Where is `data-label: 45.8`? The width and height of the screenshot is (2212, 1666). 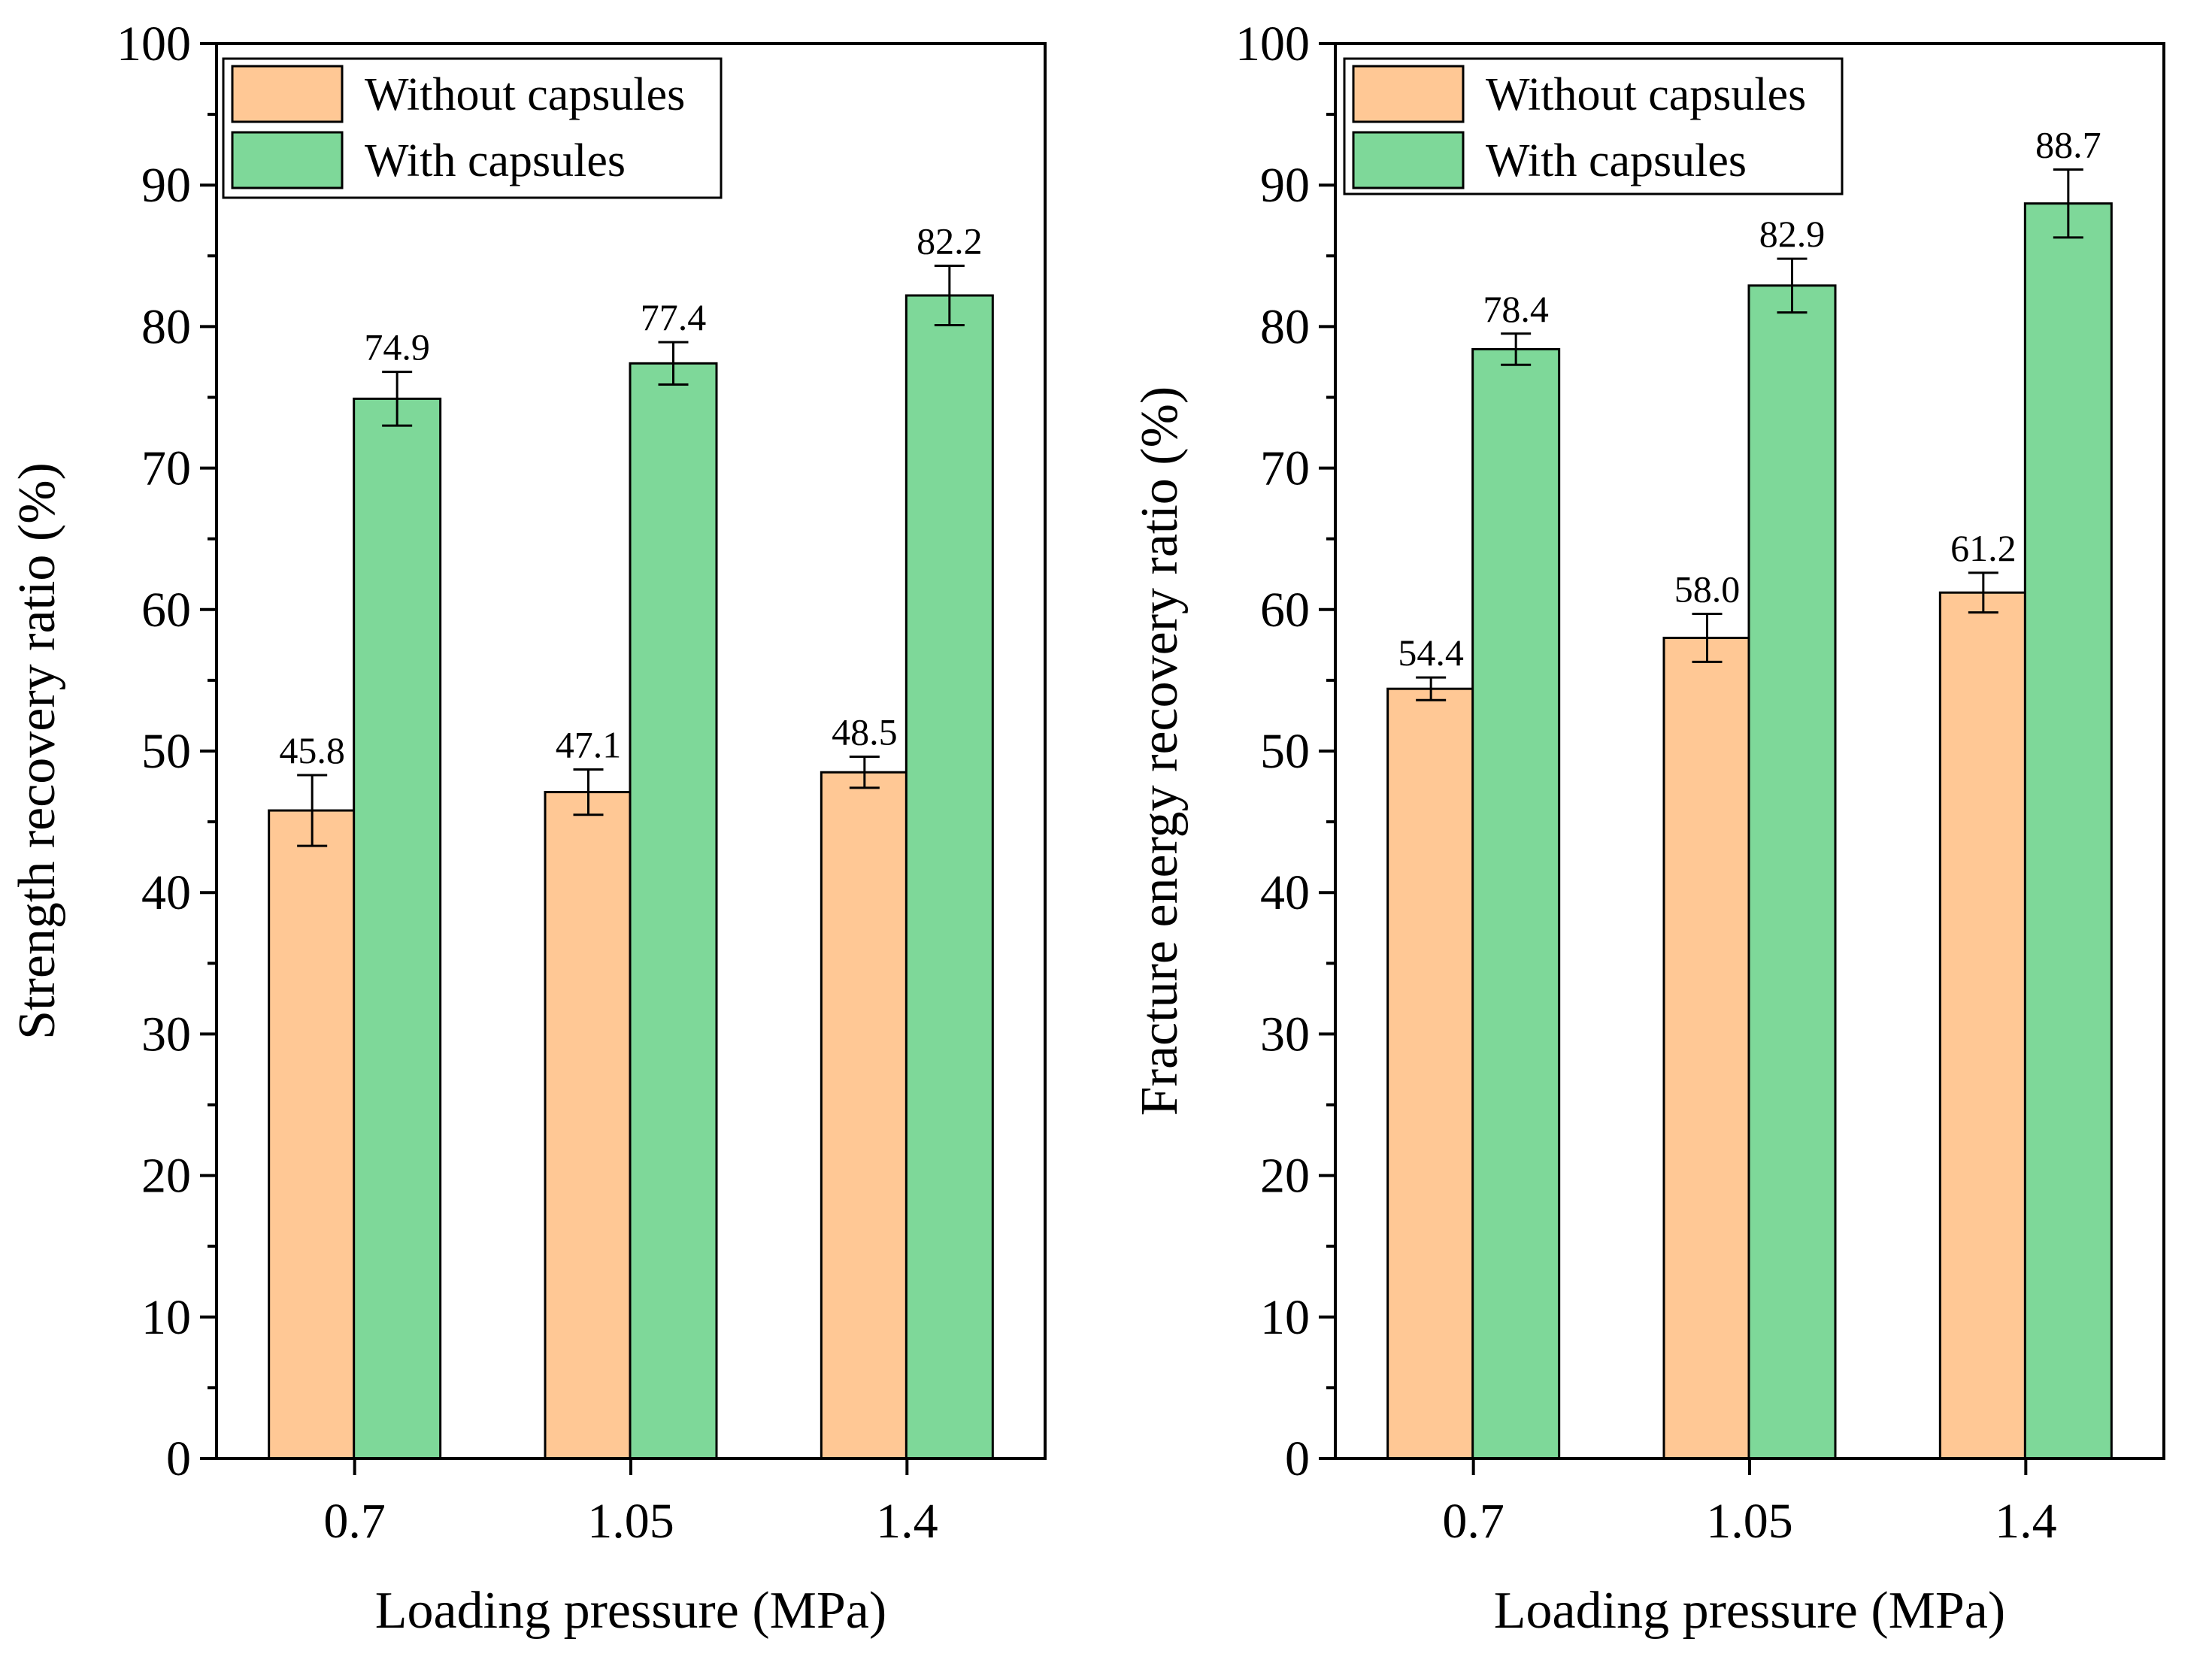
data-label: 45.8 is located at coordinates (312, 750).